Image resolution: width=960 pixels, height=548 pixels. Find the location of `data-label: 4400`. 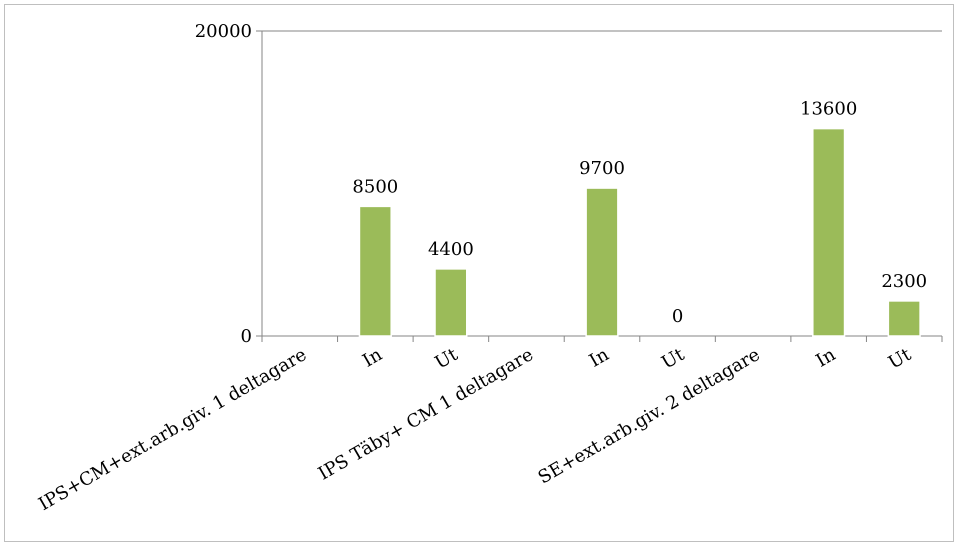

data-label: 4400 is located at coordinates (451, 249).